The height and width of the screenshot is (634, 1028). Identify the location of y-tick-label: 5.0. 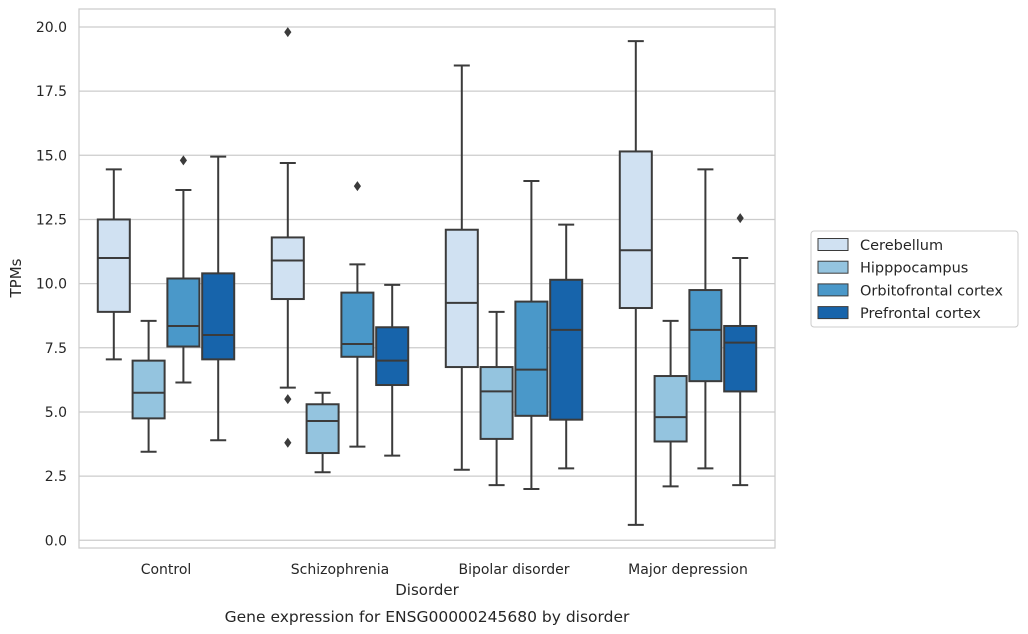
(56, 413).